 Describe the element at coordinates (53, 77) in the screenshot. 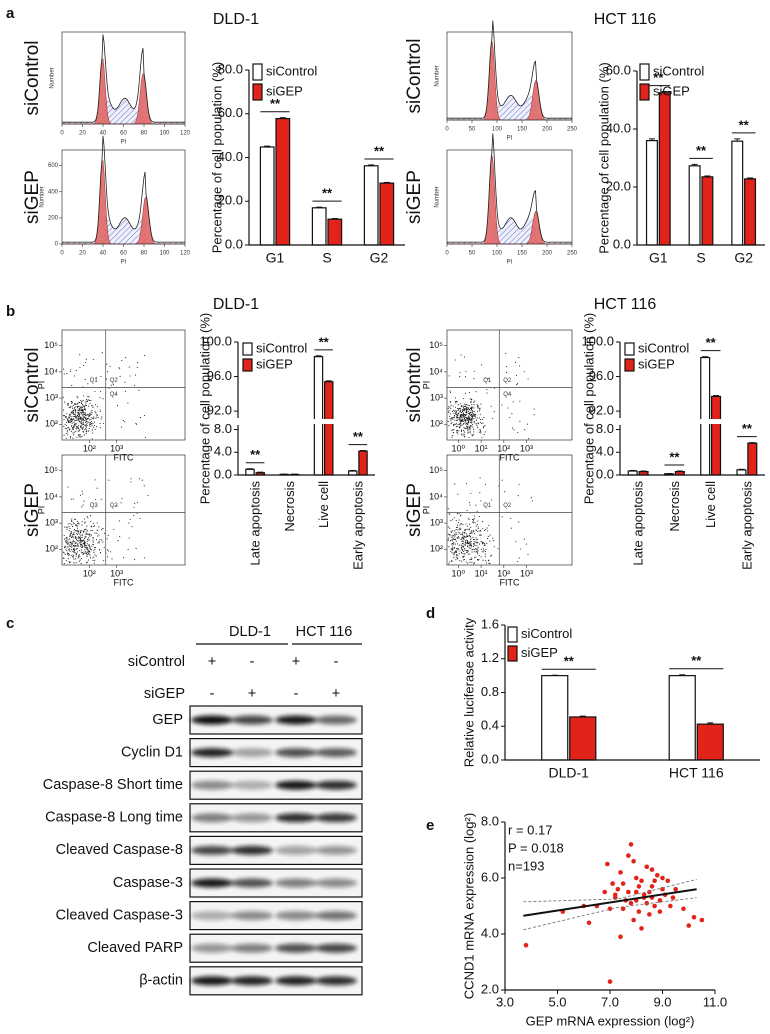

I see `y-axis-label: Number` at that location.